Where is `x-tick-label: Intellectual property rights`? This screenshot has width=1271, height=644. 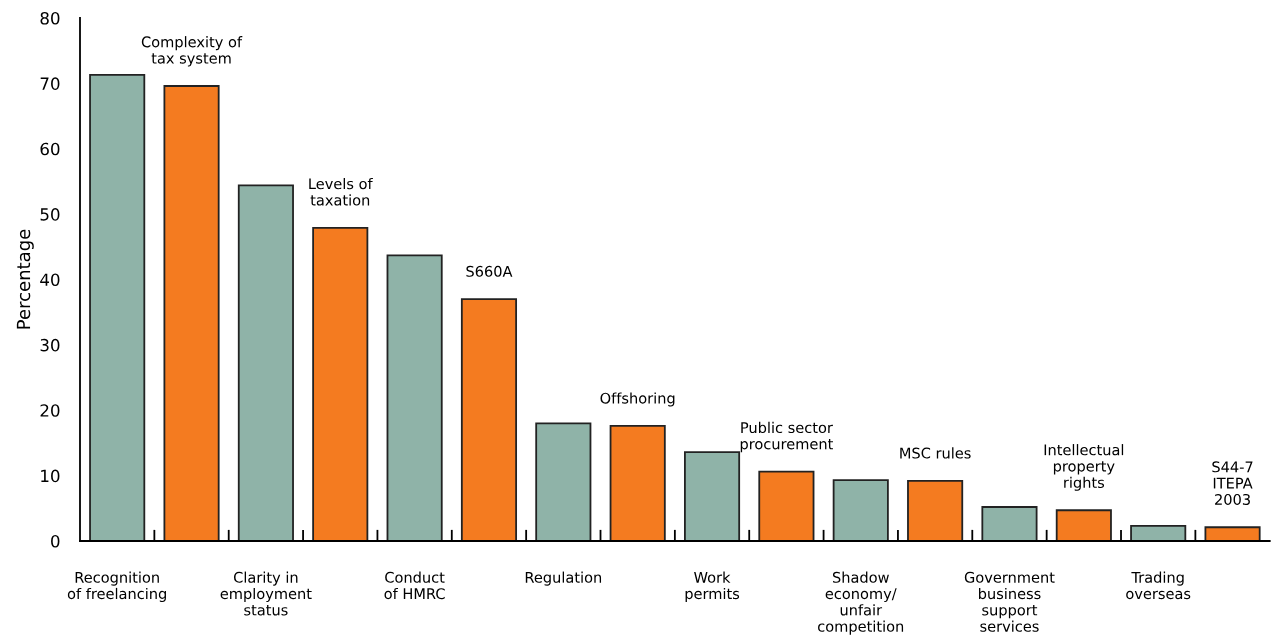 x-tick-label: Intellectual property rights is located at coordinates (1084, 467).